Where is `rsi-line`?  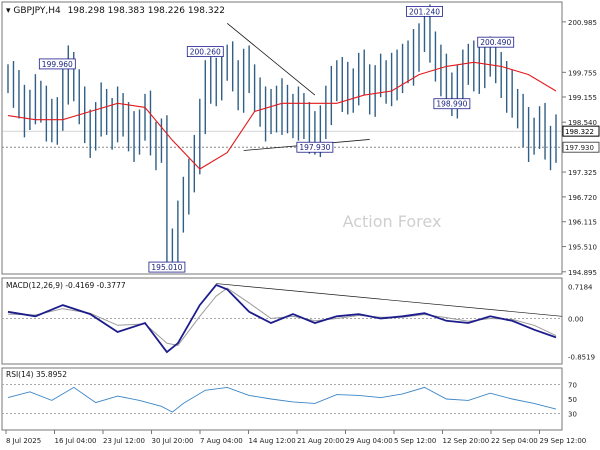 rsi-line is located at coordinates (282, 399).